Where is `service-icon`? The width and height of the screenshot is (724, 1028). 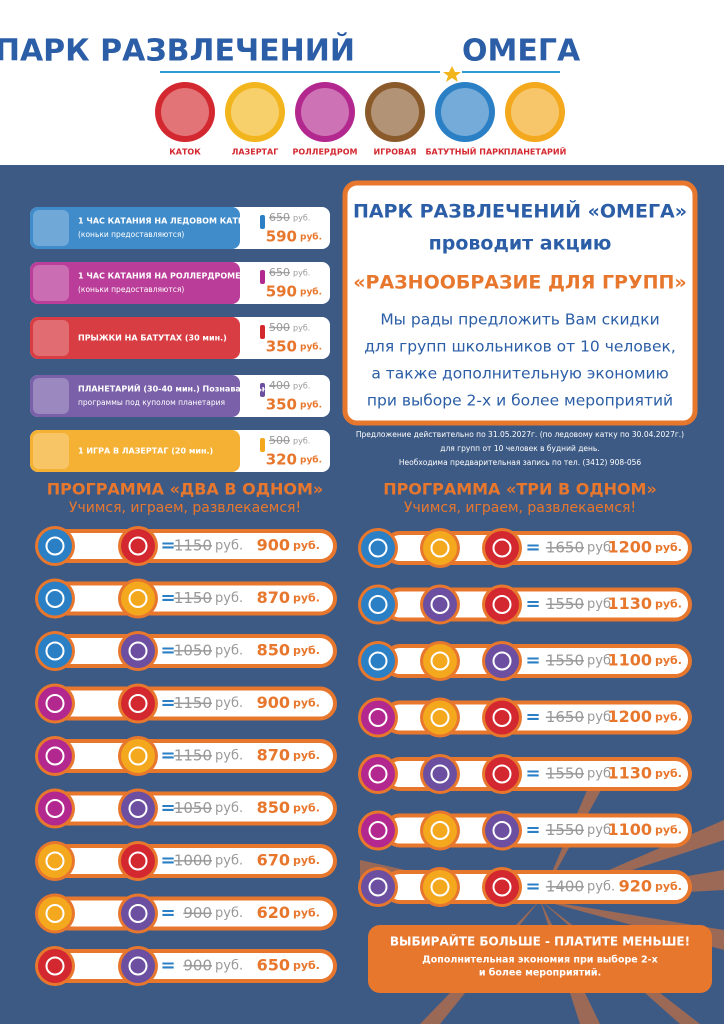 service-icon is located at coordinates (51, 451).